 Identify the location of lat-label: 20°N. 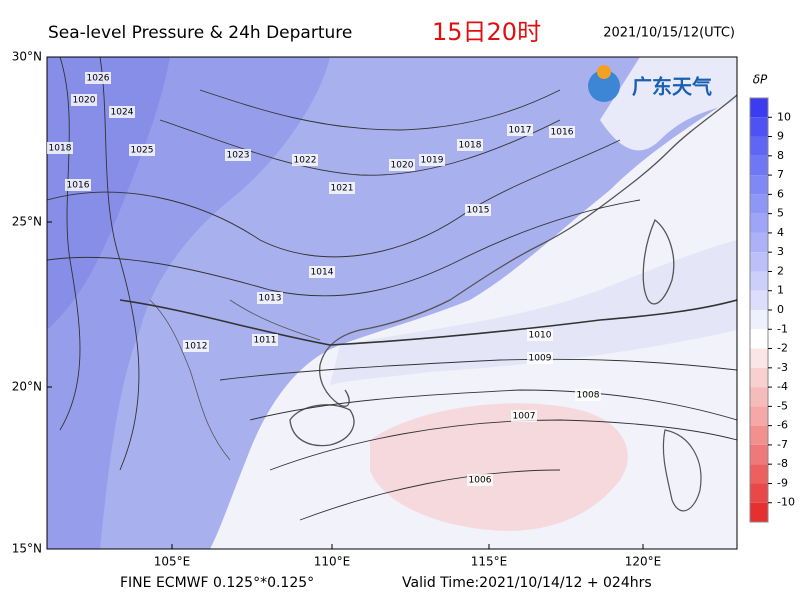
(27, 387).